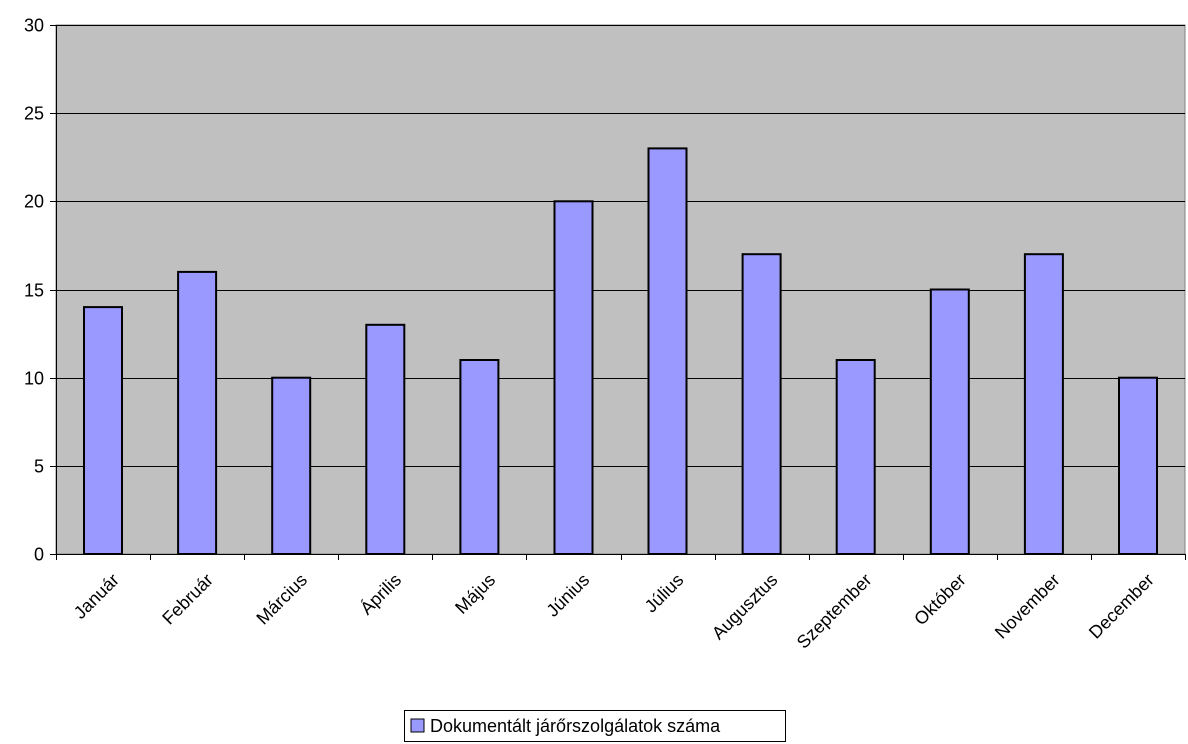  What do you see at coordinates (34, 202) in the screenshot?
I see `y-tick-label: 20` at bounding box center [34, 202].